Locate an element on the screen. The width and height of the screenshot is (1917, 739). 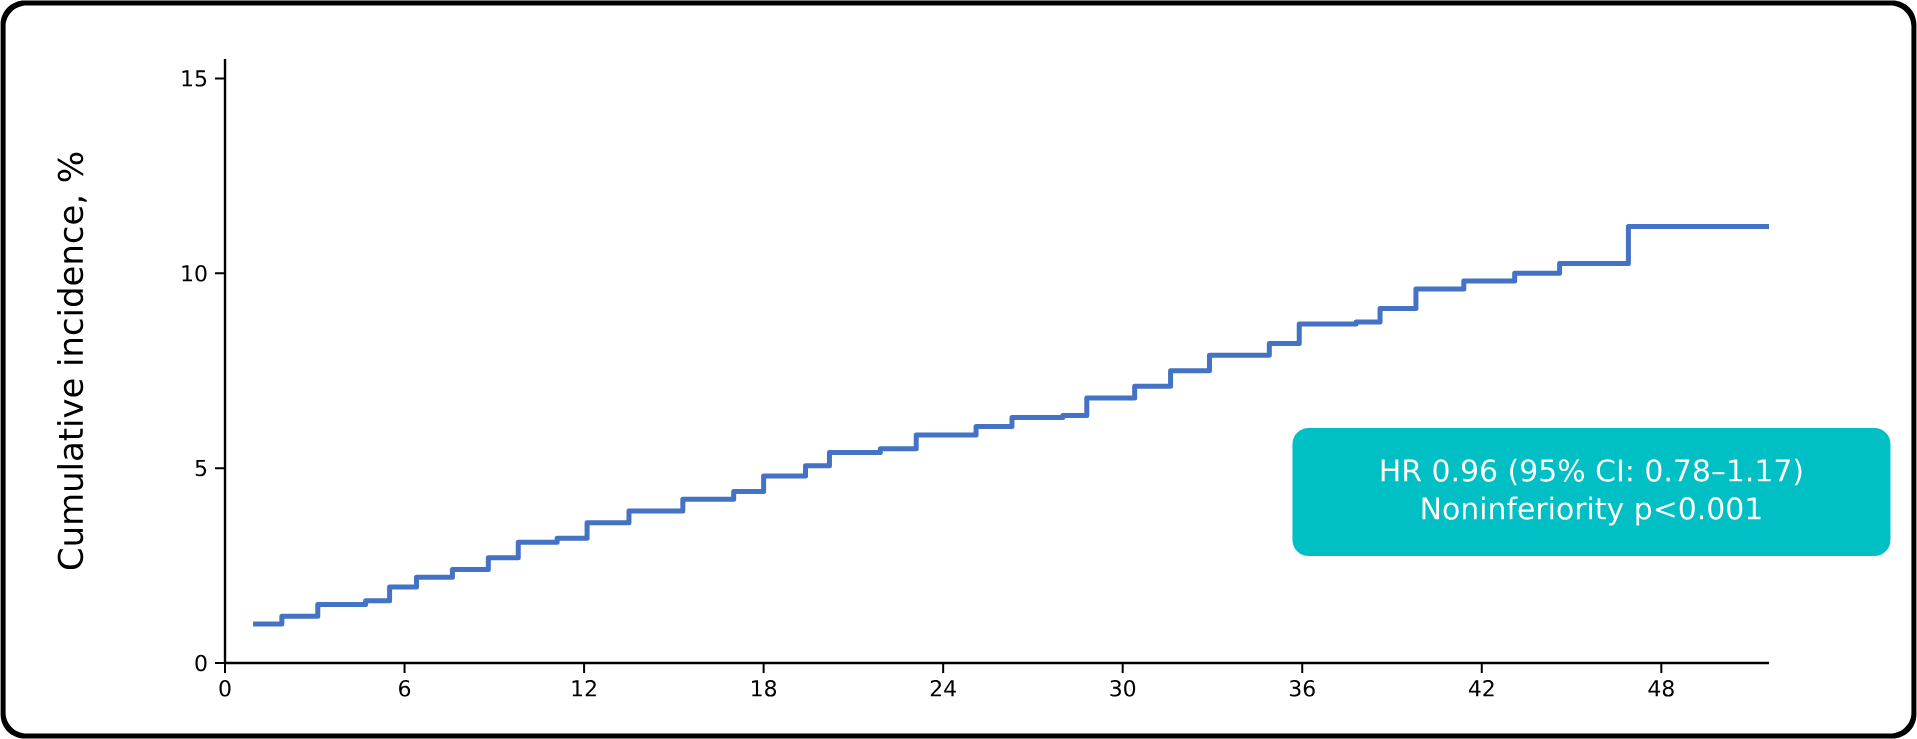
x-tick-label: 6 is located at coordinates (405, 688).